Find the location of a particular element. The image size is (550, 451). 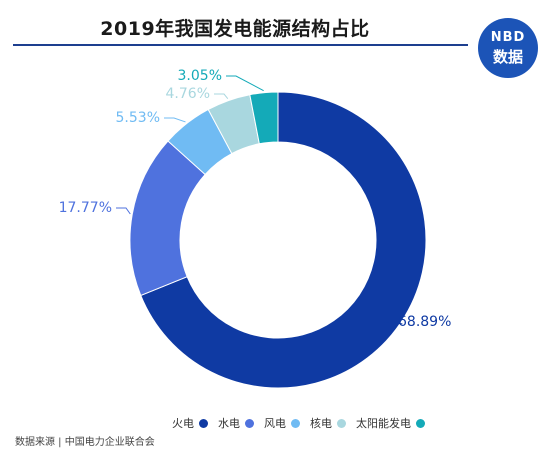

legend-item-3: 核电 is located at coordinates (328, 423).